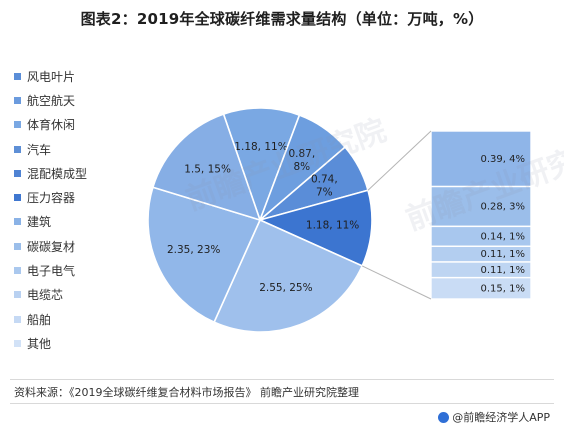  Describe the element at coordinates (69, 149) in the screenshot. I see `legend-item: 汽车` at that location.